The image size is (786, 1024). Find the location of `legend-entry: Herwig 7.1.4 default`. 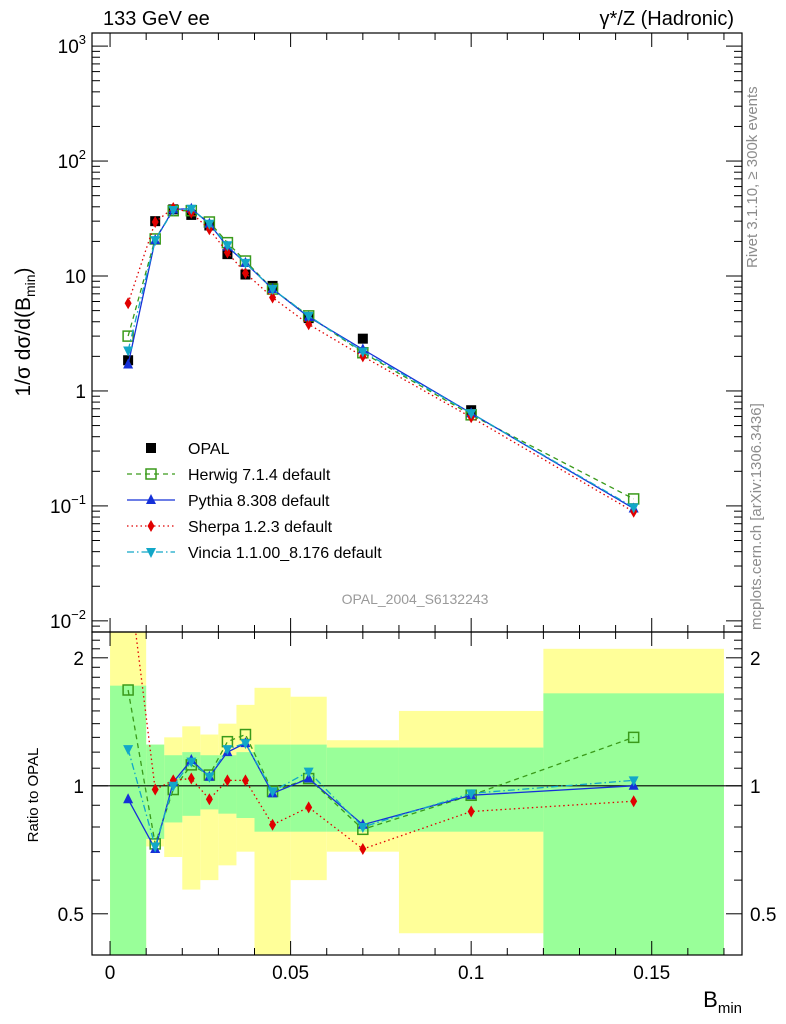

legend-entry: Herwig 7.1.4 default is located at coordinates (229, 475).